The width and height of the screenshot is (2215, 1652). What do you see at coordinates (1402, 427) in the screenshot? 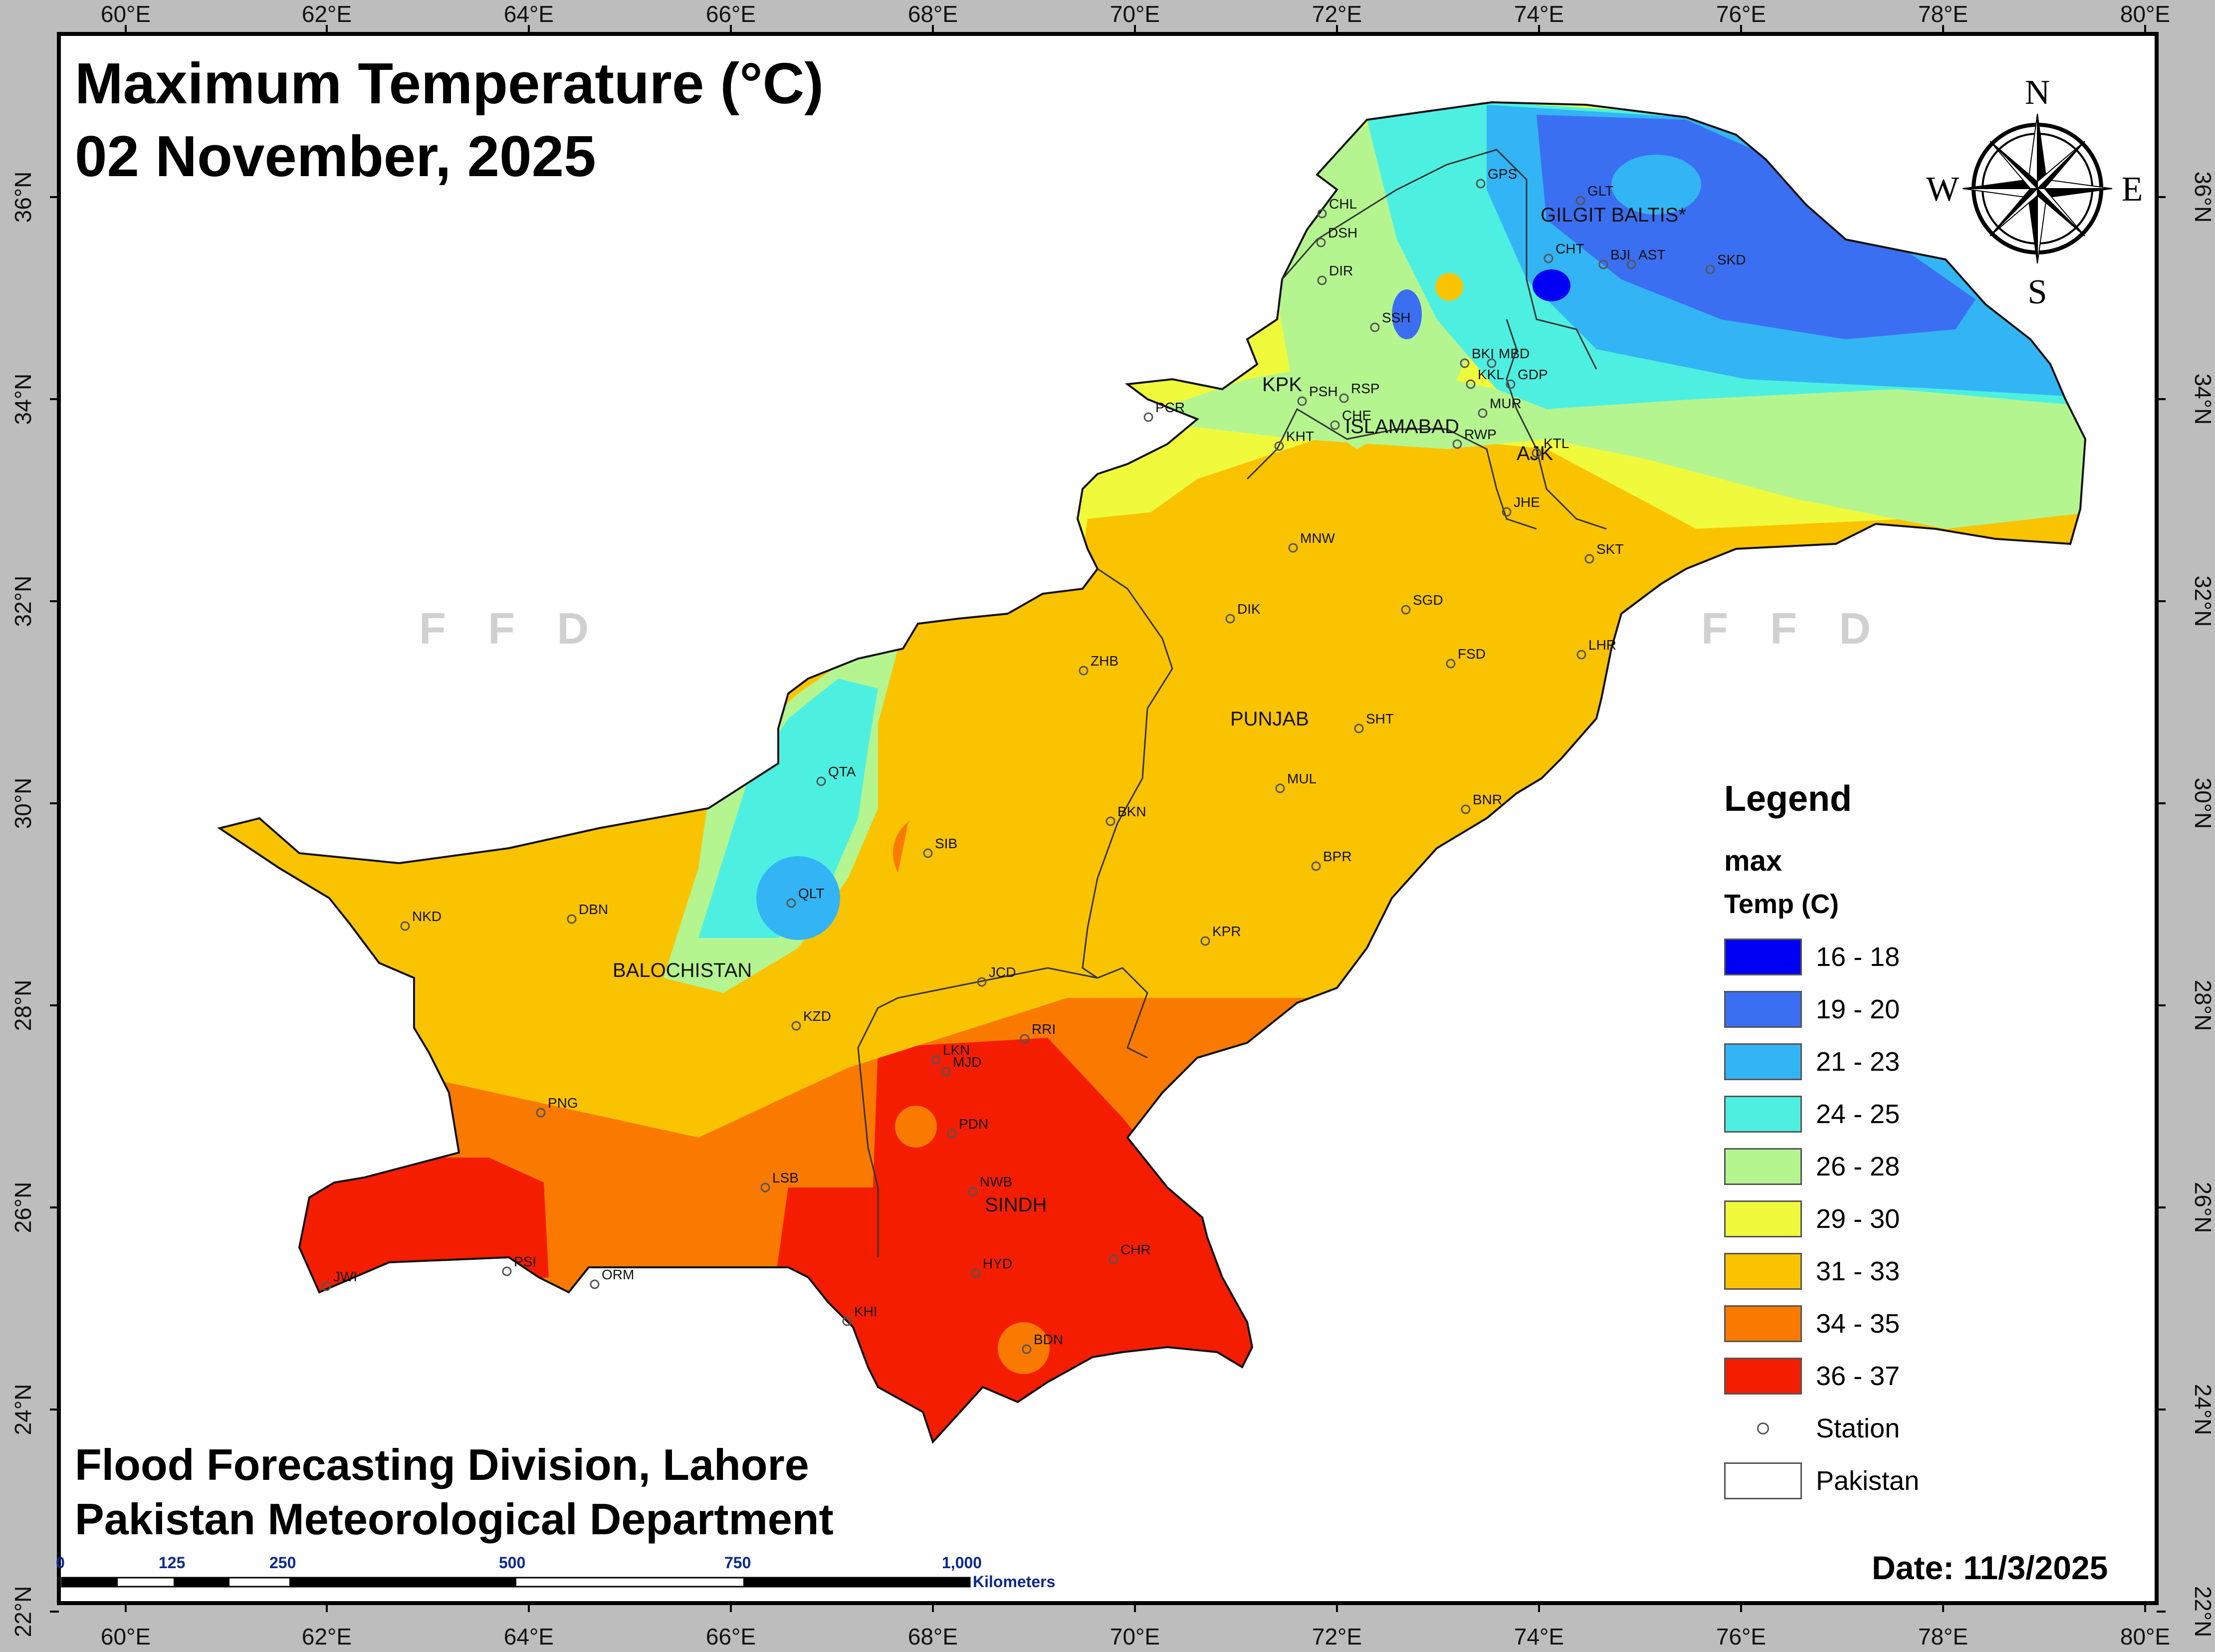
I see `region-label-islamabad: ISLAMABAD` at bounding box center [1402, 427].